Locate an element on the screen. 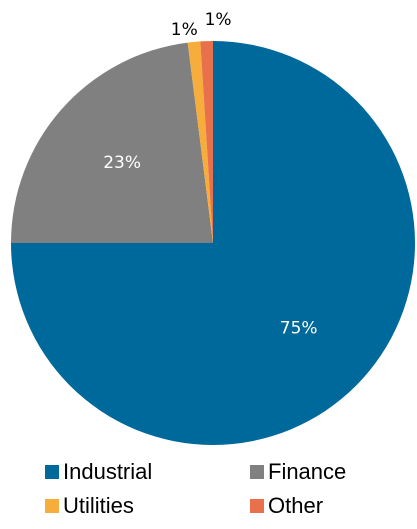  legend-label: Other is located at coordinates (295, 505).